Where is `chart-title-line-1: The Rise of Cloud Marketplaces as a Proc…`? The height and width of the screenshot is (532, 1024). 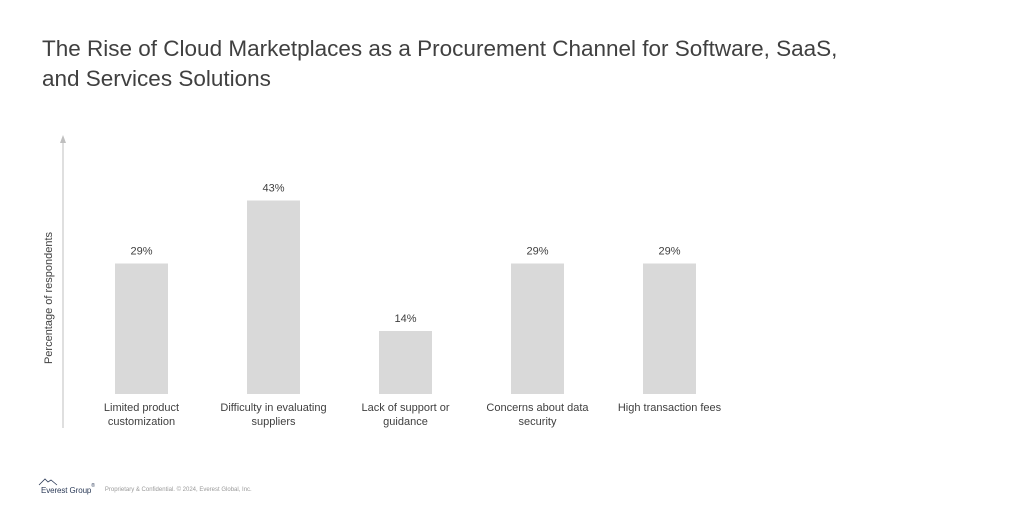
chart-title-line-1: The Rise of Cloud Marketplaces as a Proc… is located at coordinates (440, 48).